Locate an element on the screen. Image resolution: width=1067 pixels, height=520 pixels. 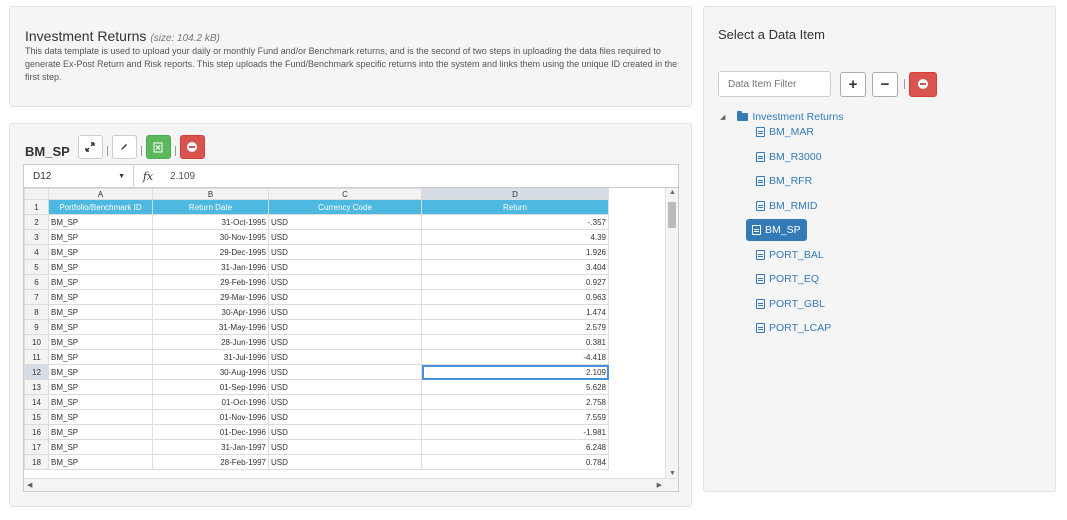
add-item-button: + is located at coordinates (853, 84).